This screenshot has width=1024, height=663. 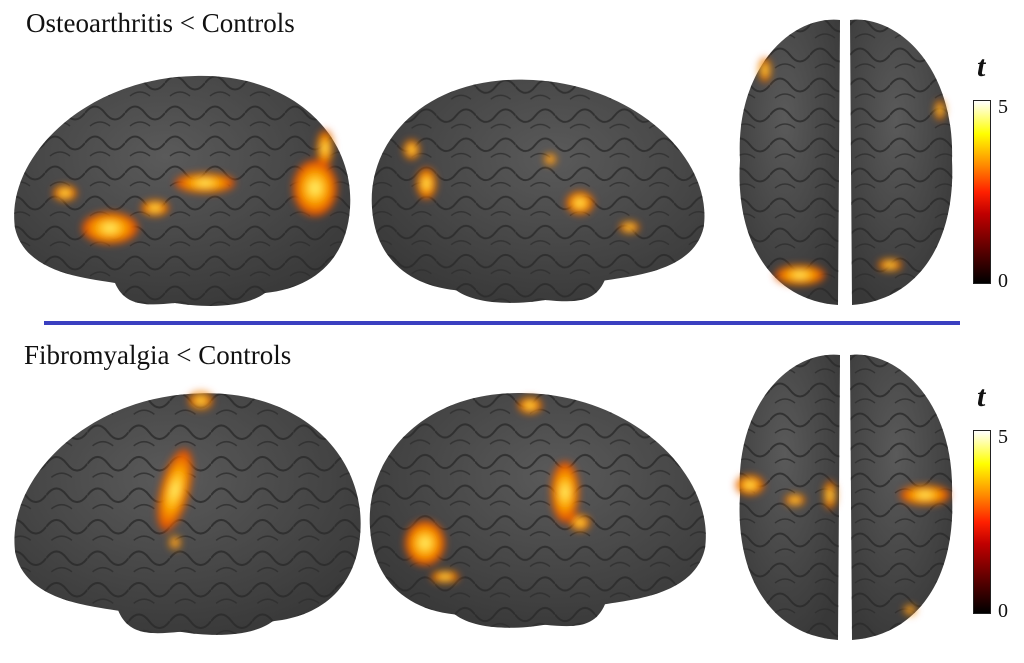 I want to click on colorbar-min-top: 0, so click(x=1003, y=281).